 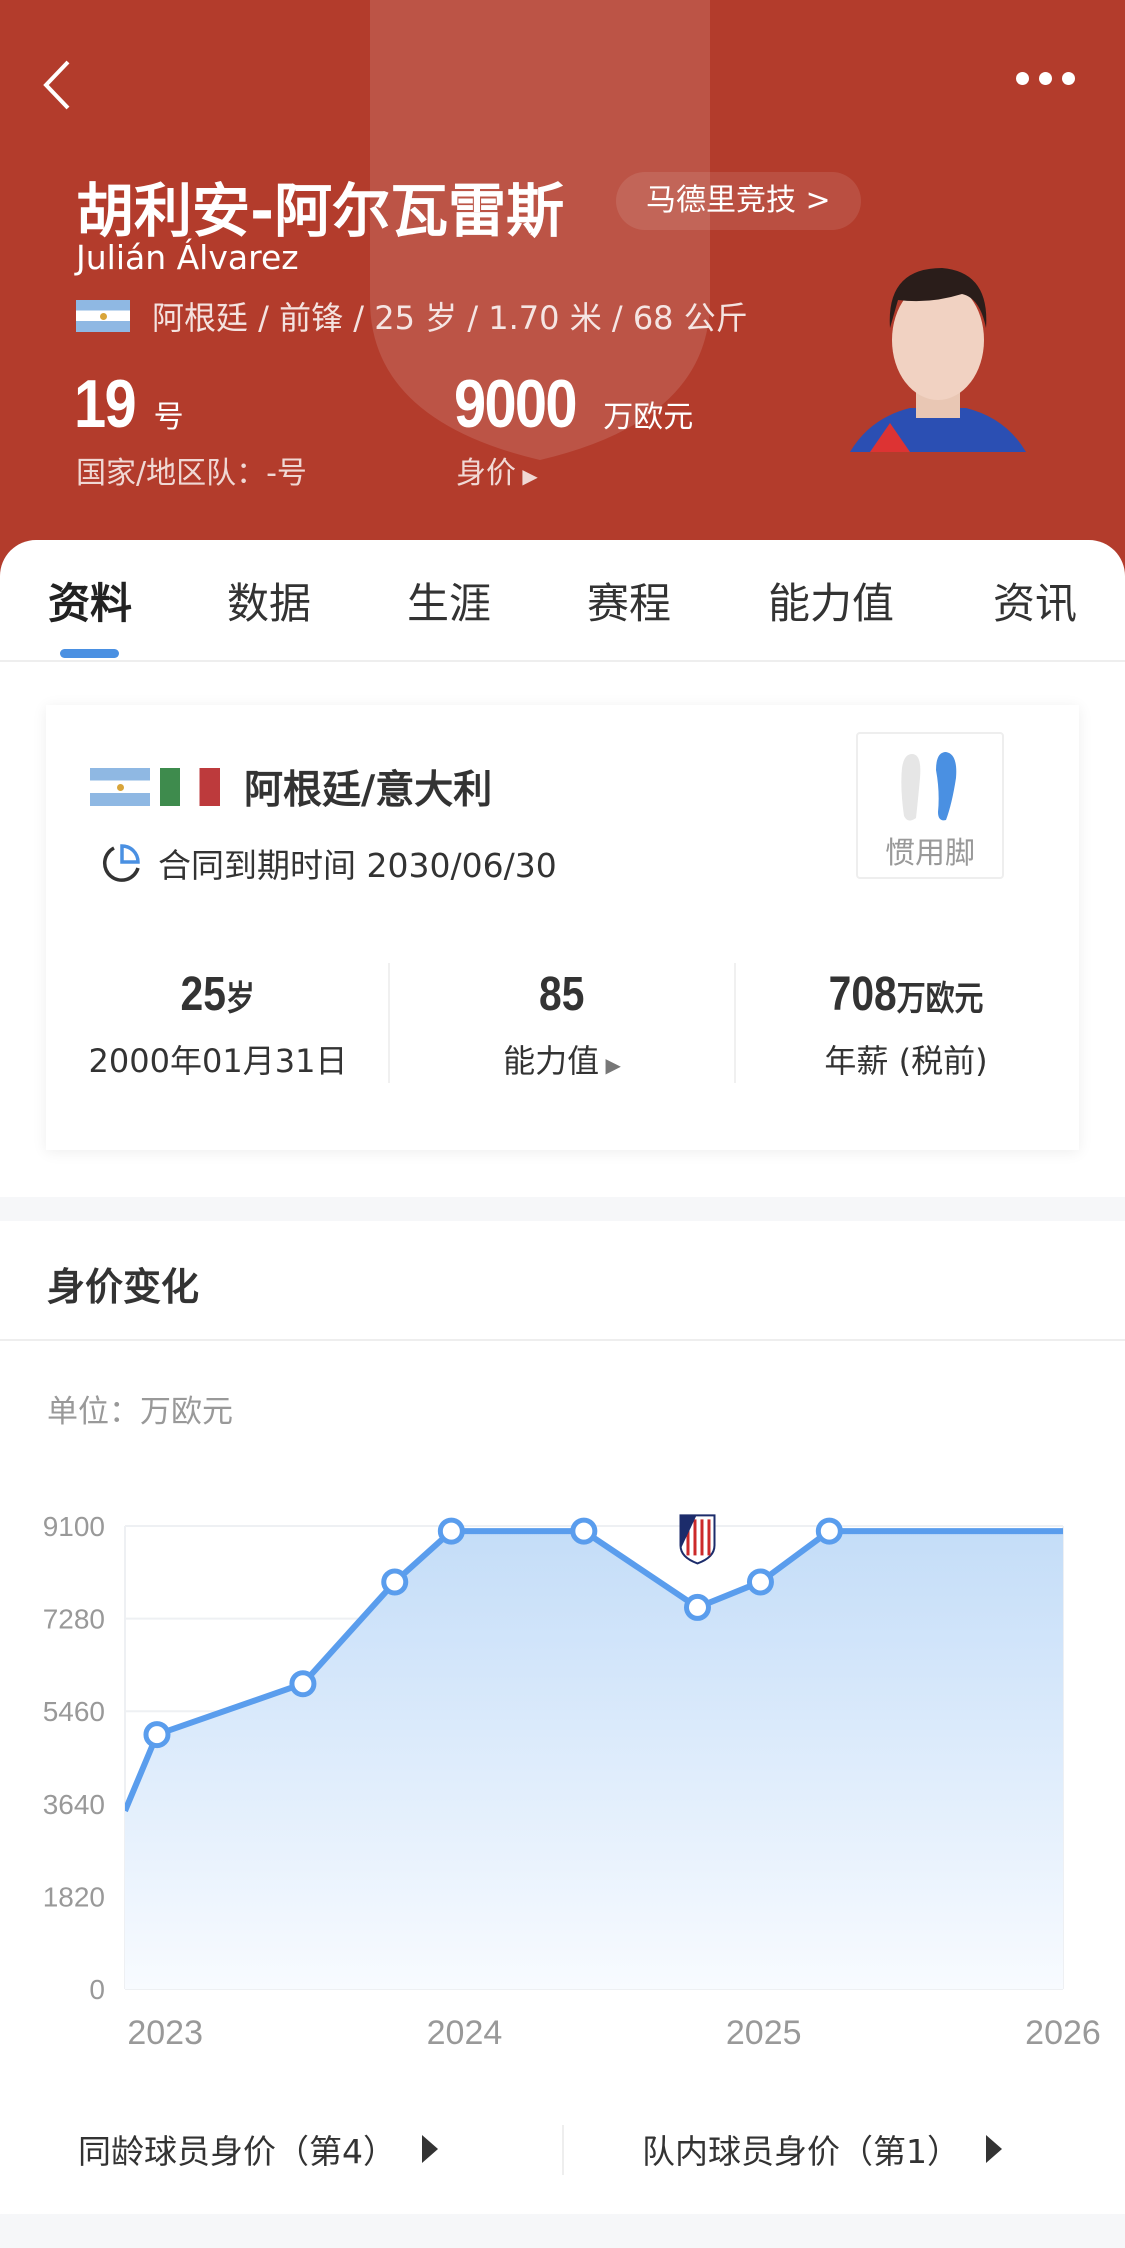 I want to click on y-tick-label: 7280, so click(x=74, y=1619).